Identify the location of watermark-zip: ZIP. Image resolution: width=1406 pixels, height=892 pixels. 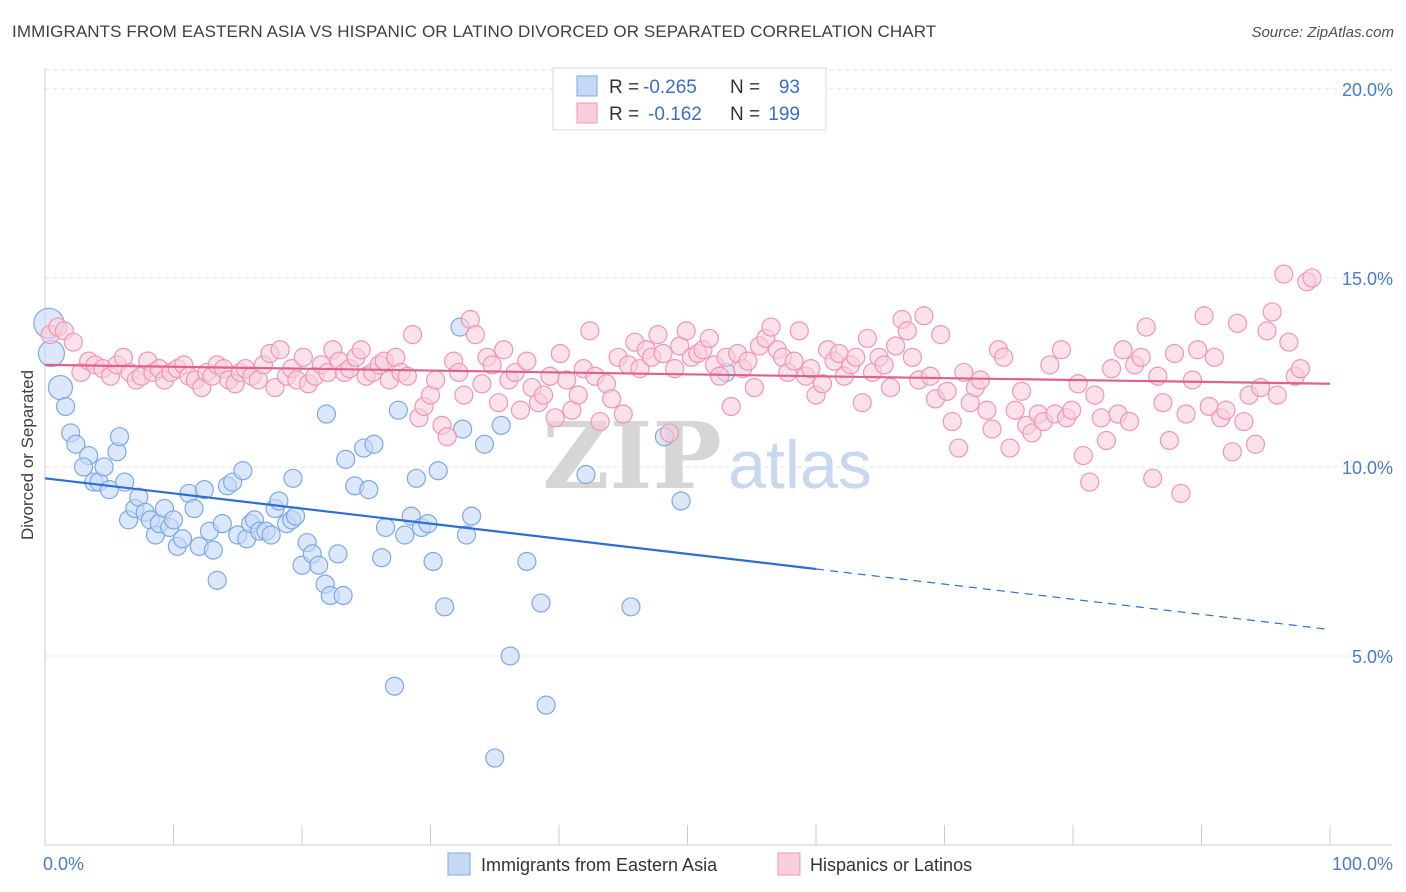
(631, 456).